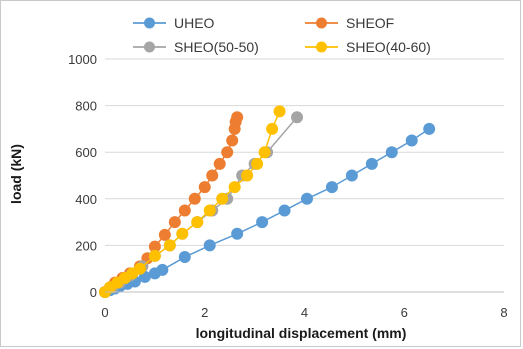  Describe the element at coordinates (282, 35) in the screenshot. I see `legend: UHEO SHEOF SHEO(50-50) SHEO(40-60)` at that location.